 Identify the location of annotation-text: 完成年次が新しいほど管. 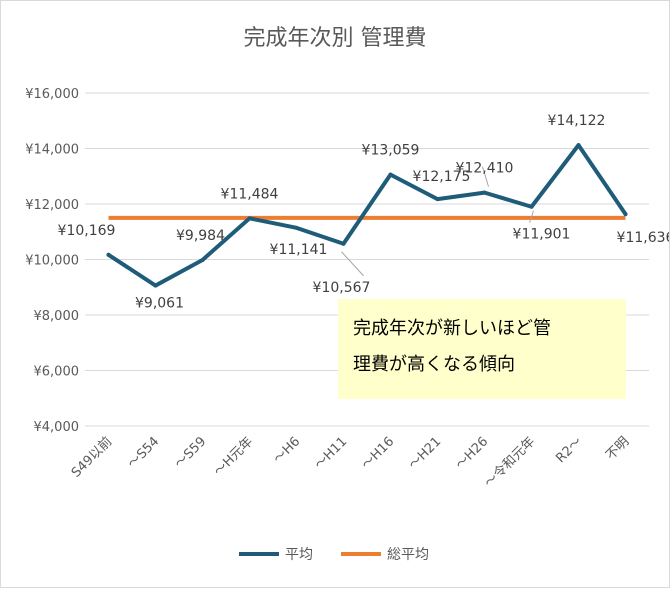
(452, 328).